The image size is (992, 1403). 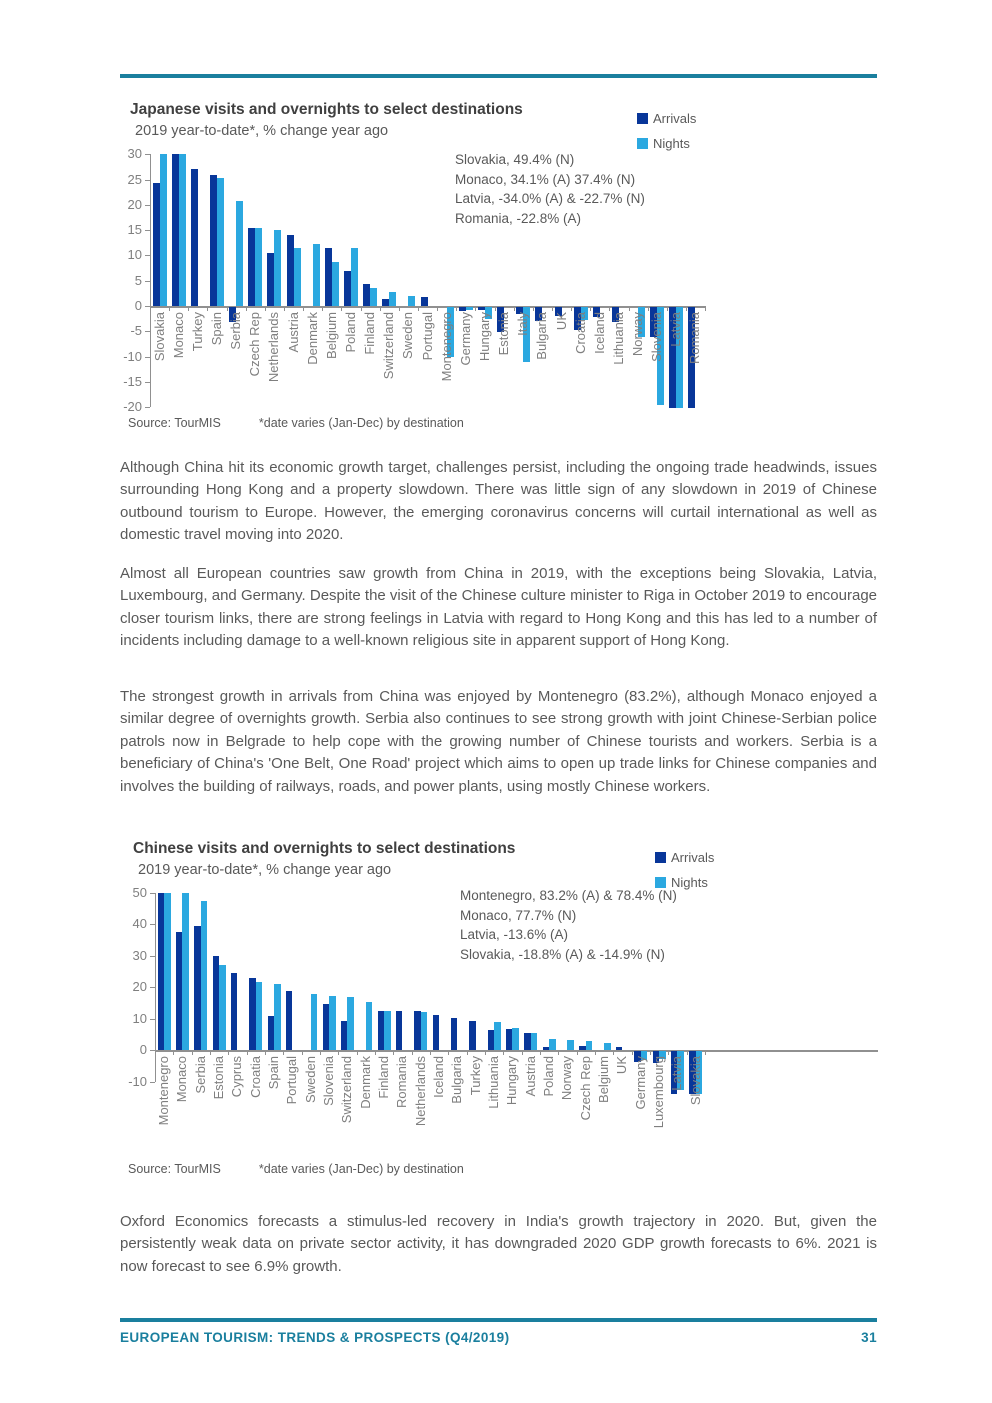 I want to click on page-number: 31, so click(x=869, y=1337).